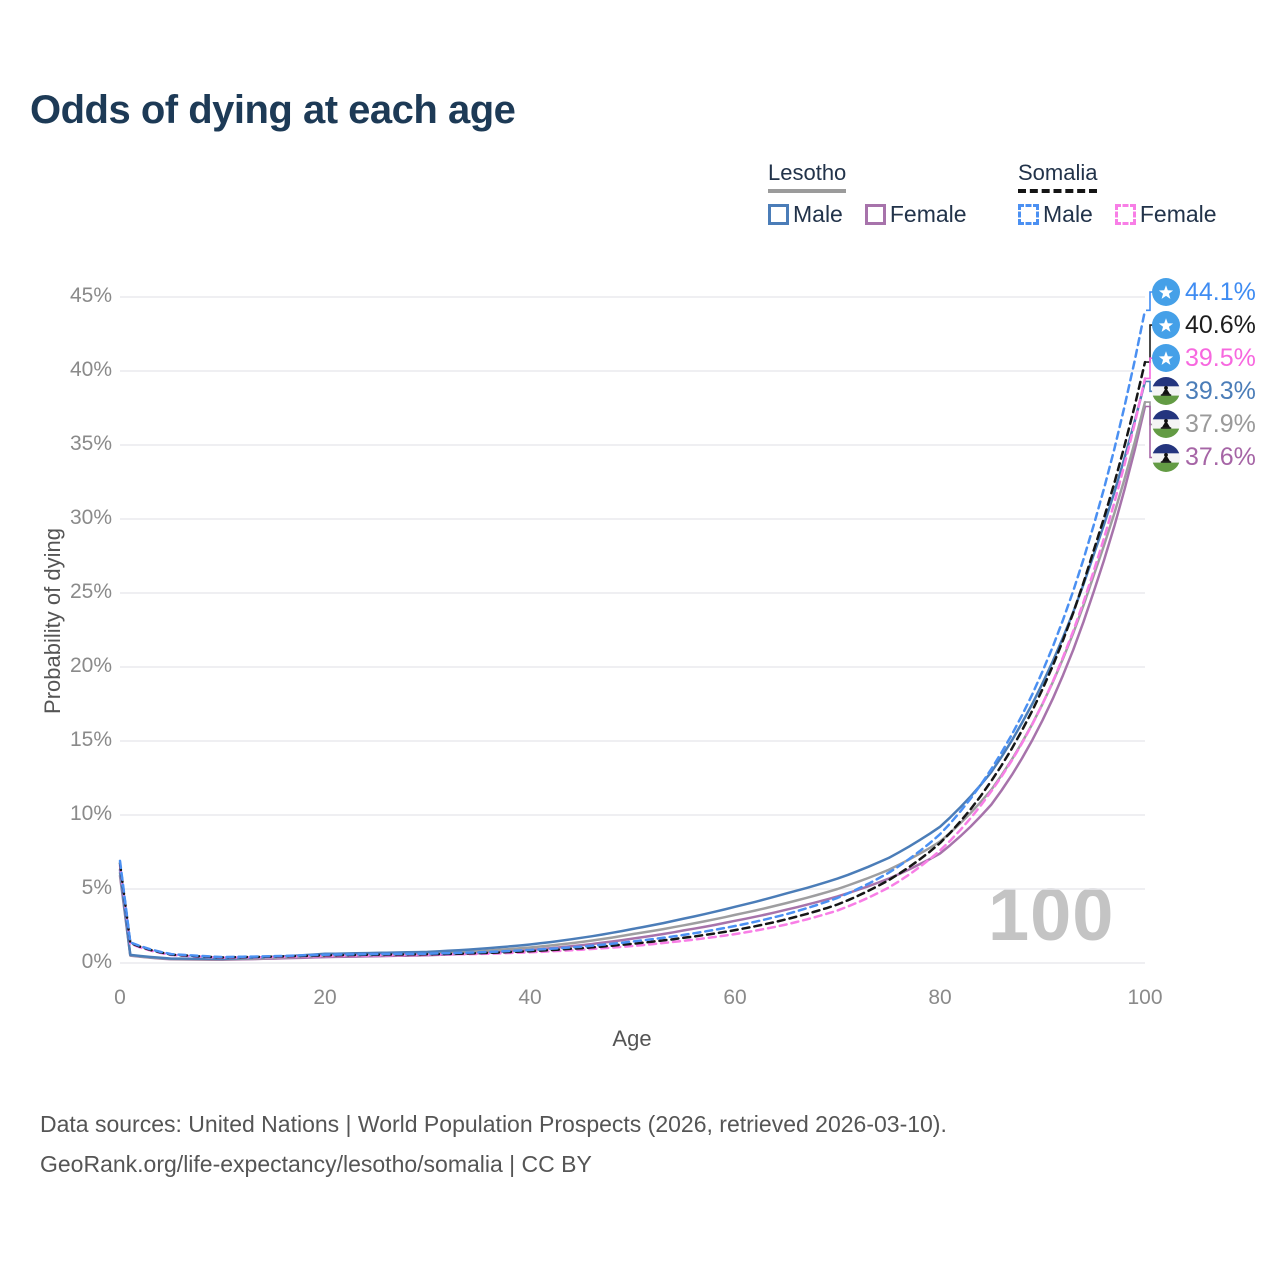 The image size is (1280, 1280). I want to click on y-tick-label: 5%, so click(96, 887).